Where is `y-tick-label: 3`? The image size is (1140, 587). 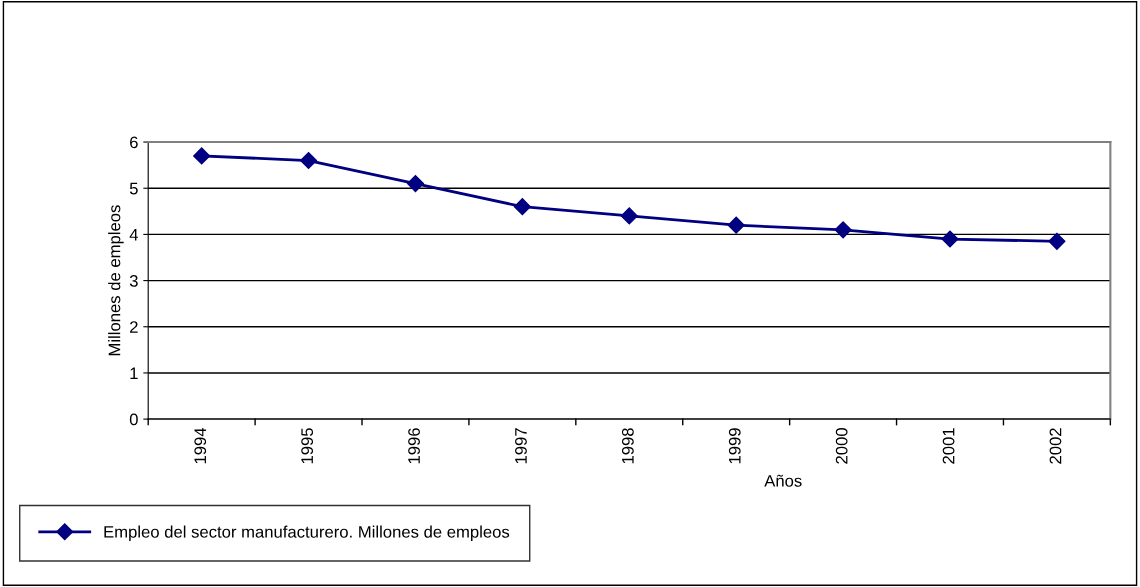 y-tick-label: 3 is located at coordinates (133, 280).